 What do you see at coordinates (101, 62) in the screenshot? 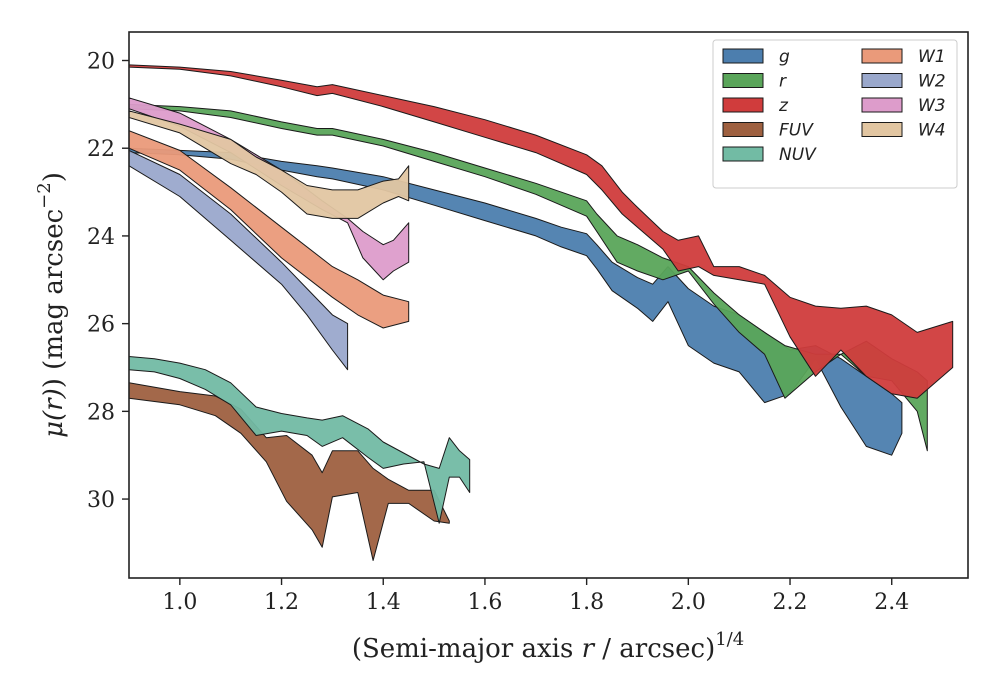
I see `y-tick-label: 20` at bounding box center [101, 62].